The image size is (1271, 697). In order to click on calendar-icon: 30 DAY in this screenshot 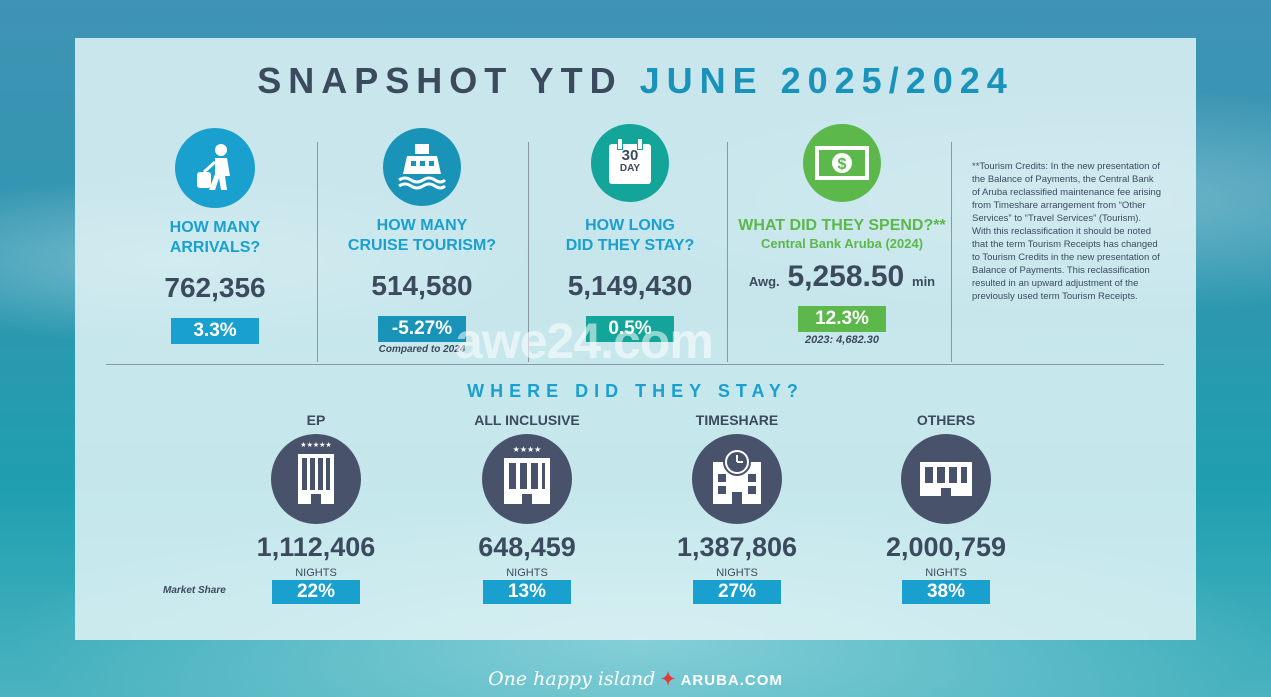, I will do `click(630, 163)`.